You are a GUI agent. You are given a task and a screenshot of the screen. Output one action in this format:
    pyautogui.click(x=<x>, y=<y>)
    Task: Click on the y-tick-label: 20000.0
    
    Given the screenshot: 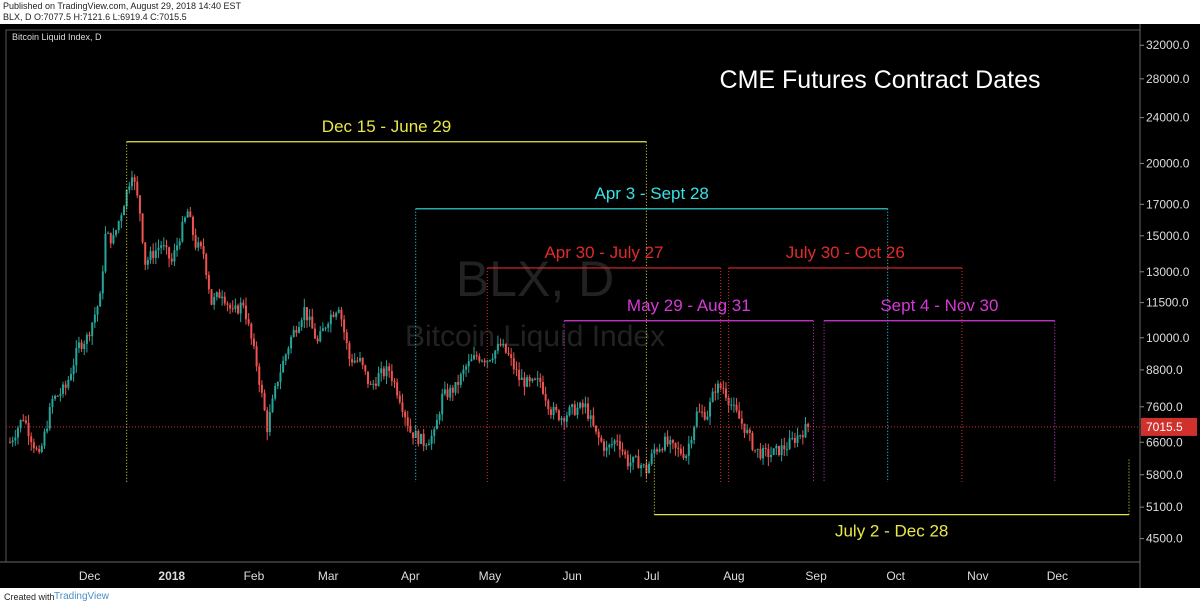 What is the action you would take?
    pyautogui.click(x=1168, y=163)
    